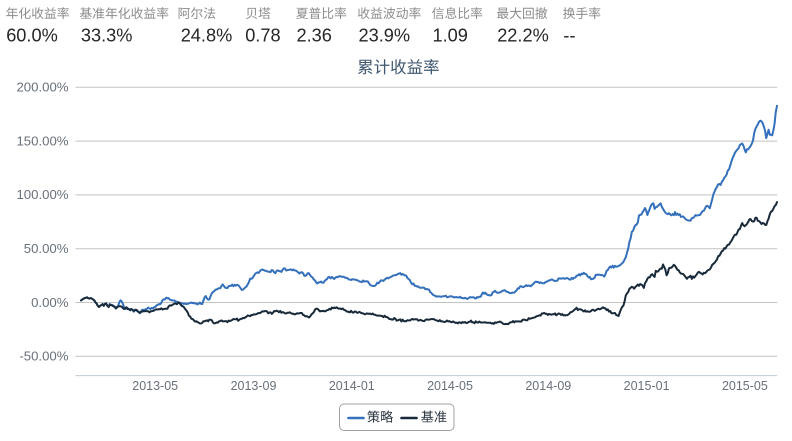 Image resolution: width=792 pixels, height=441 pixels. Describe the element at coordinates (155, 386) in the screenshot. I see `svg-text: 2013-05` at that location.